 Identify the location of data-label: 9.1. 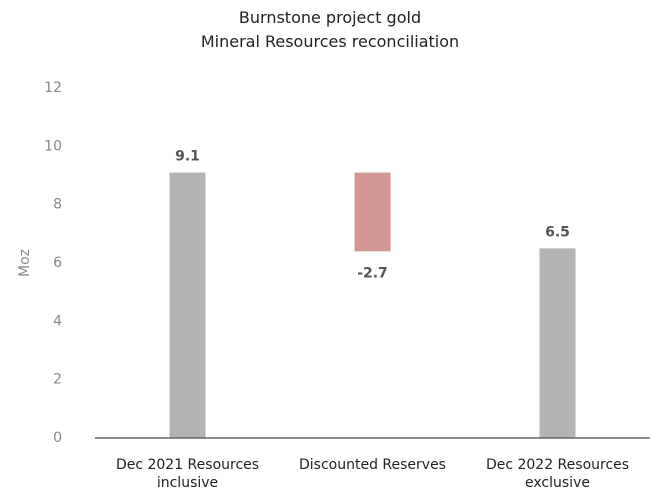
(187, 157).